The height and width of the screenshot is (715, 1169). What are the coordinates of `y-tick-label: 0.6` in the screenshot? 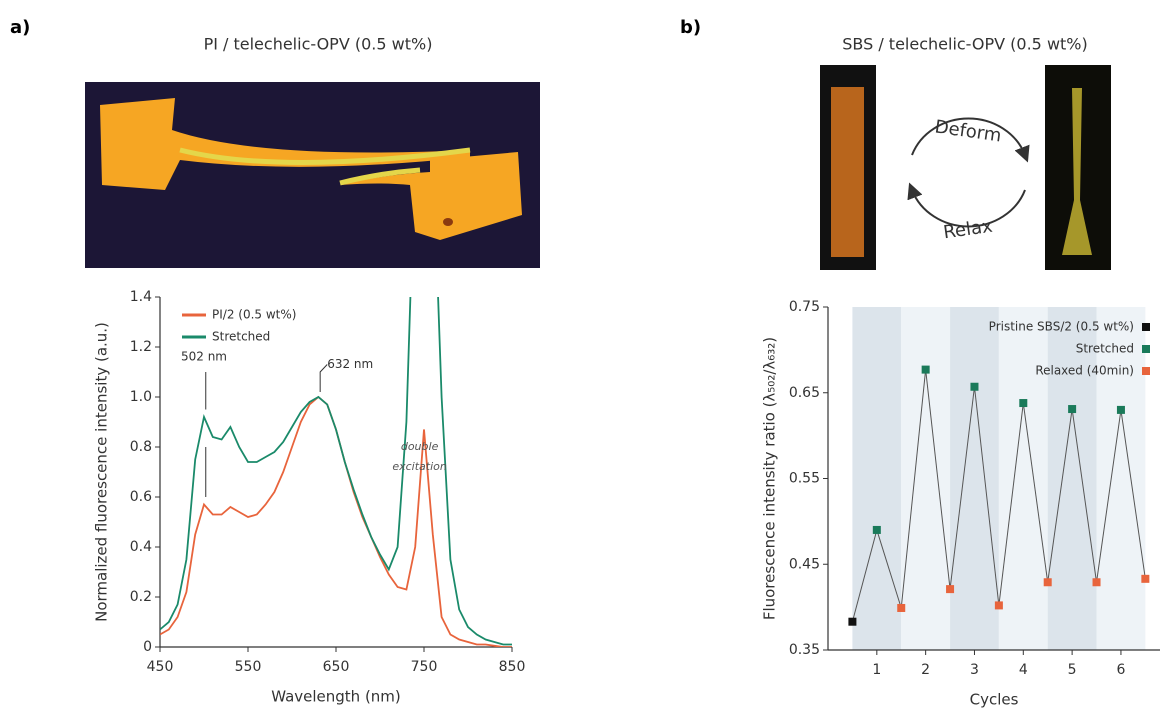 It's located at (141, 497).